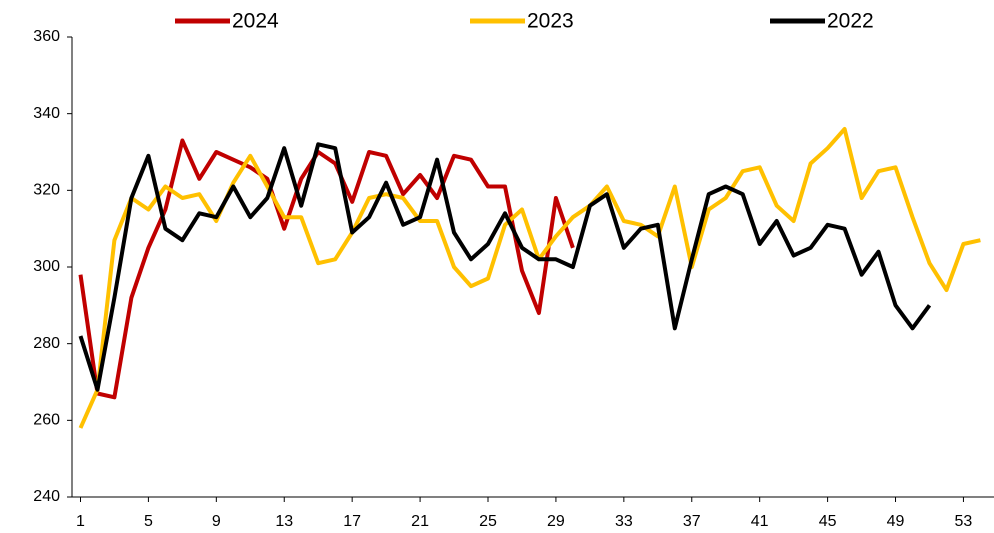 Image resolution: width=994 pixels, height=533 pixels. I want to click on legend-label: 2022, so click(850, 21).